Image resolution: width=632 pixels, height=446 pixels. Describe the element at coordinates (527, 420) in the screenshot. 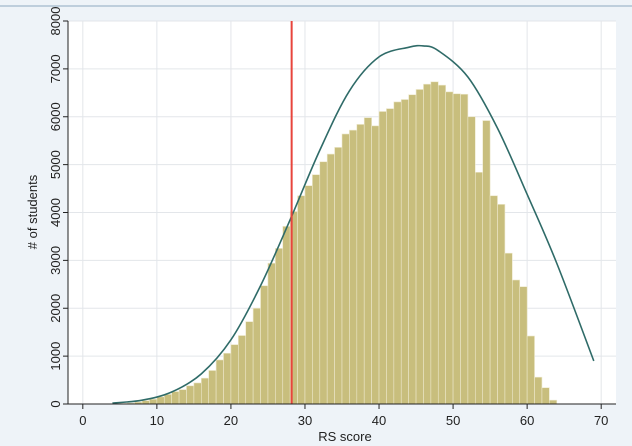

I see `x-tick-label: 60` at that location.